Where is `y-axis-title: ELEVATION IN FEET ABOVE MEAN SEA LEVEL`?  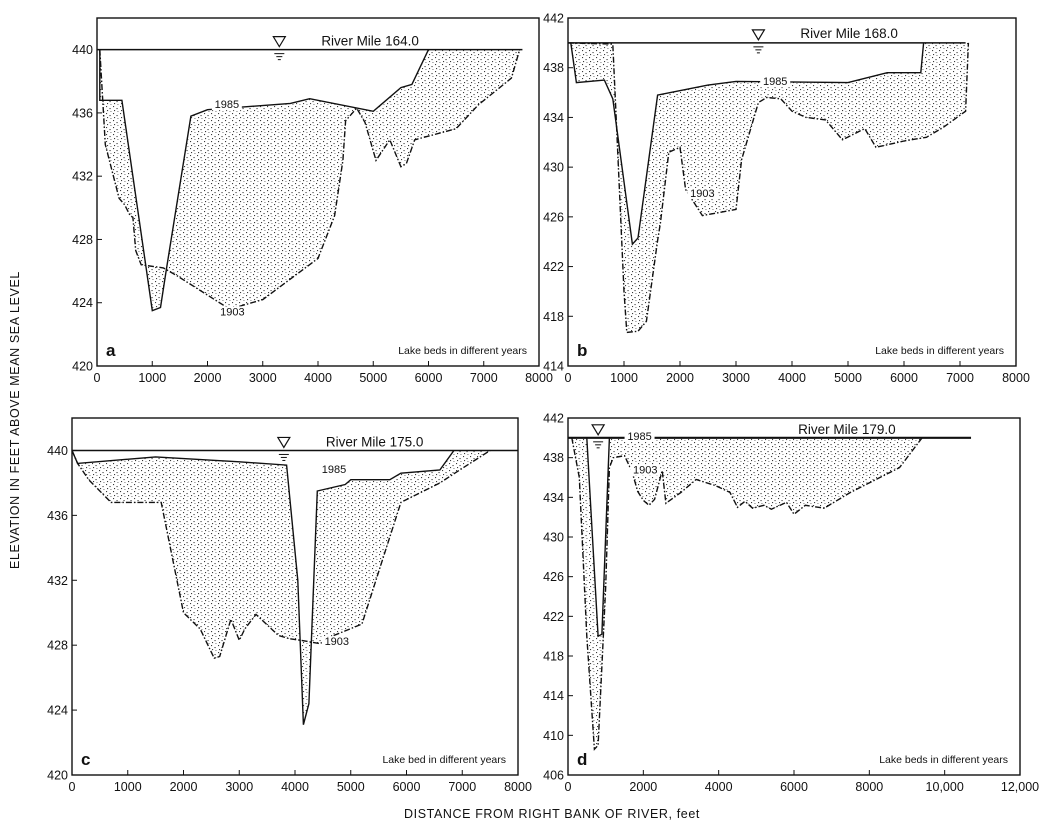
y-axis-title: ELEVATION IN FEET ABOVE MEAN SEA LEVEL is located at coordinates (15, 420).